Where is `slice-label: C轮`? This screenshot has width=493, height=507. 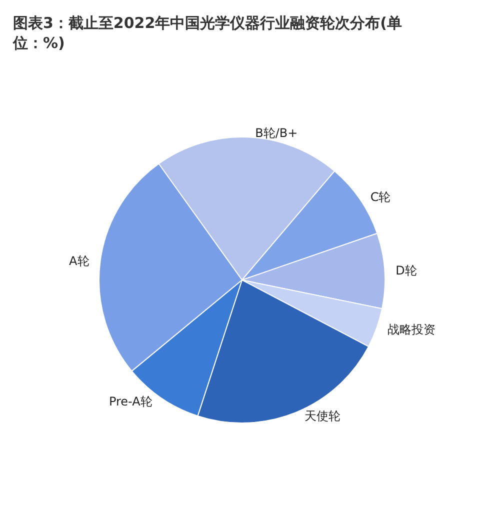 slice-label: C轮 is located at coordinates (380, 197).